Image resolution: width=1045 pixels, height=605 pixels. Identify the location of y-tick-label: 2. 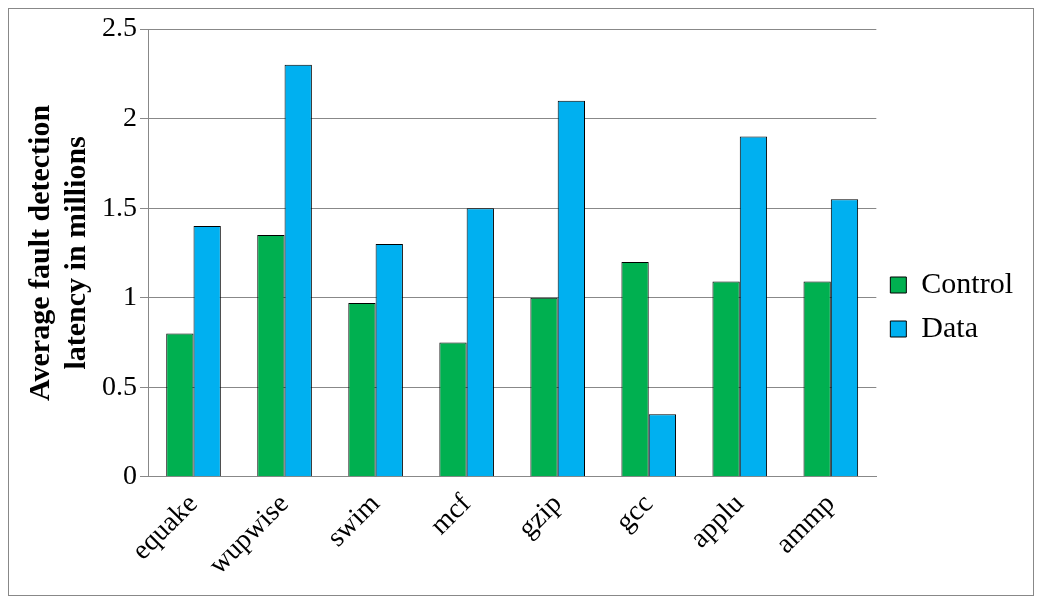
(130, 116).